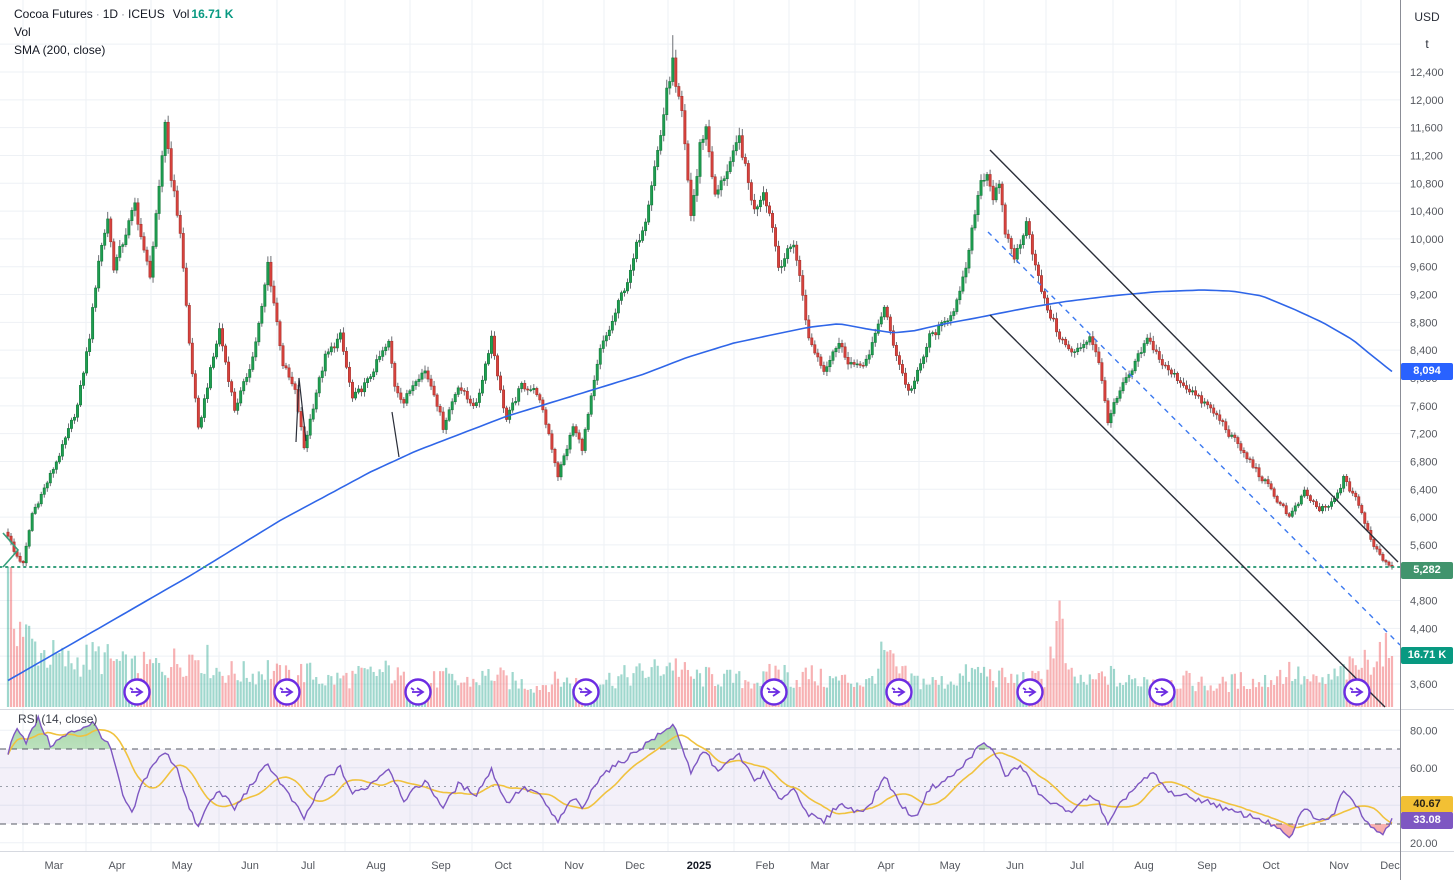  I want to click on y-axis-label: 10,400, so click(1427, 212).